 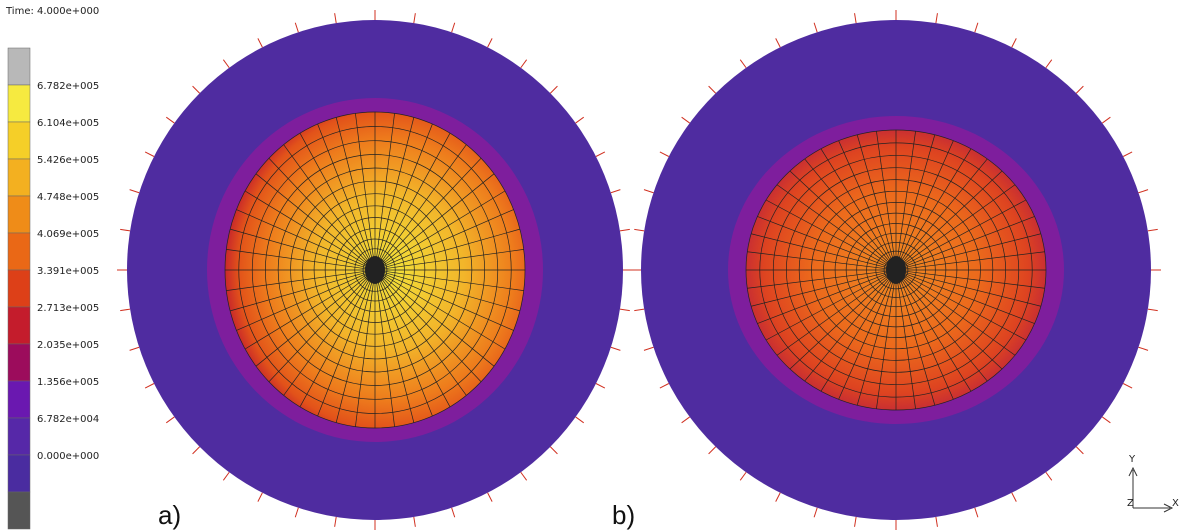 I want to click on arrow-heads, so click(x=1151, y=489).